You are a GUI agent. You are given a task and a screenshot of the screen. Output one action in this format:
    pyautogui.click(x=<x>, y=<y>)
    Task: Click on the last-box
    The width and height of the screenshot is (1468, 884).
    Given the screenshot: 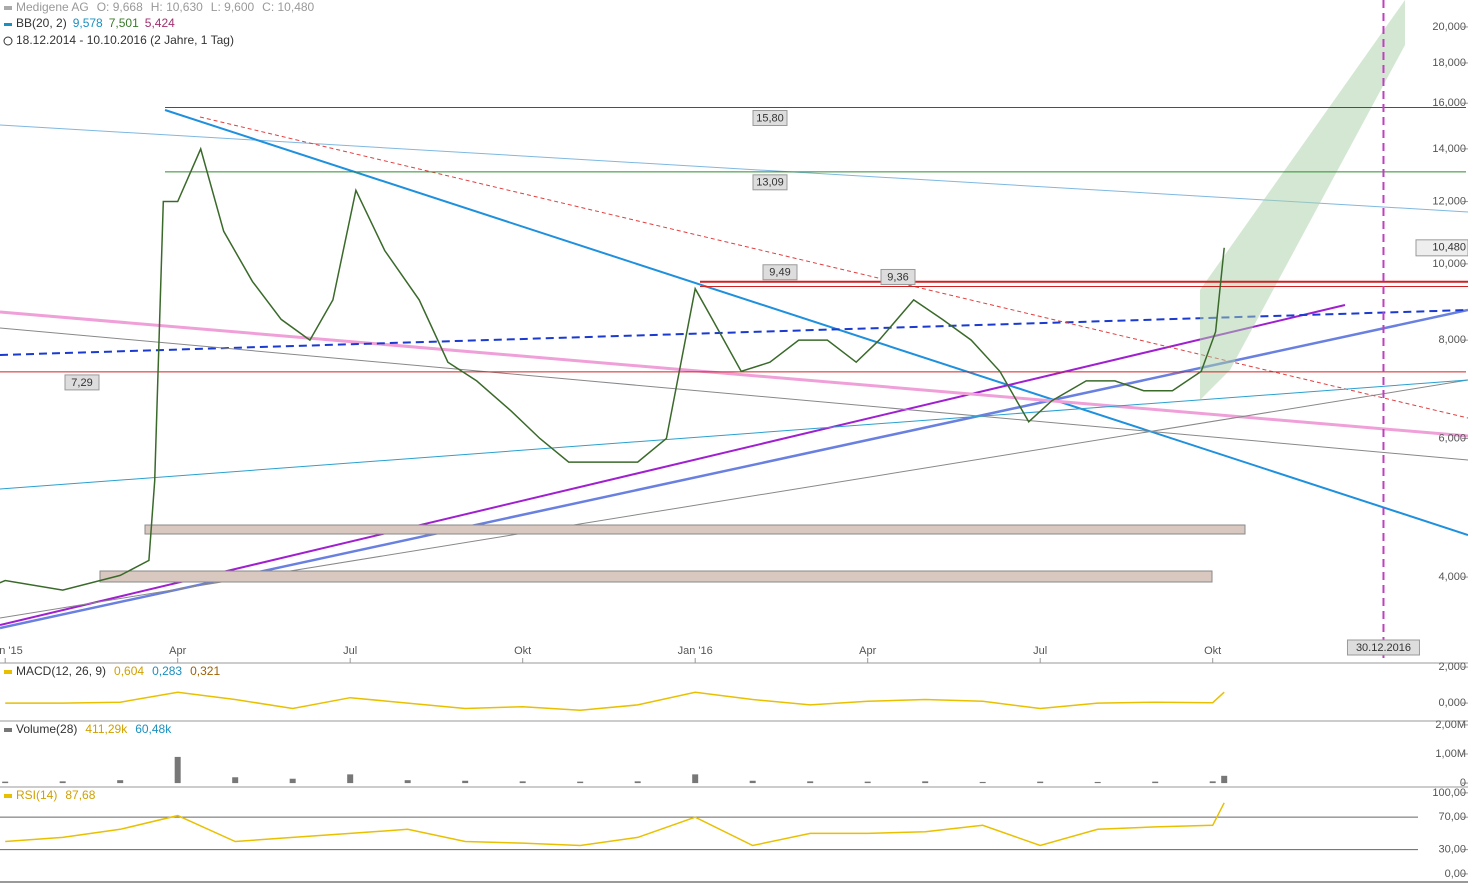 What is the action you would take?
    pyautogui.click(x=1441, y=248)
    